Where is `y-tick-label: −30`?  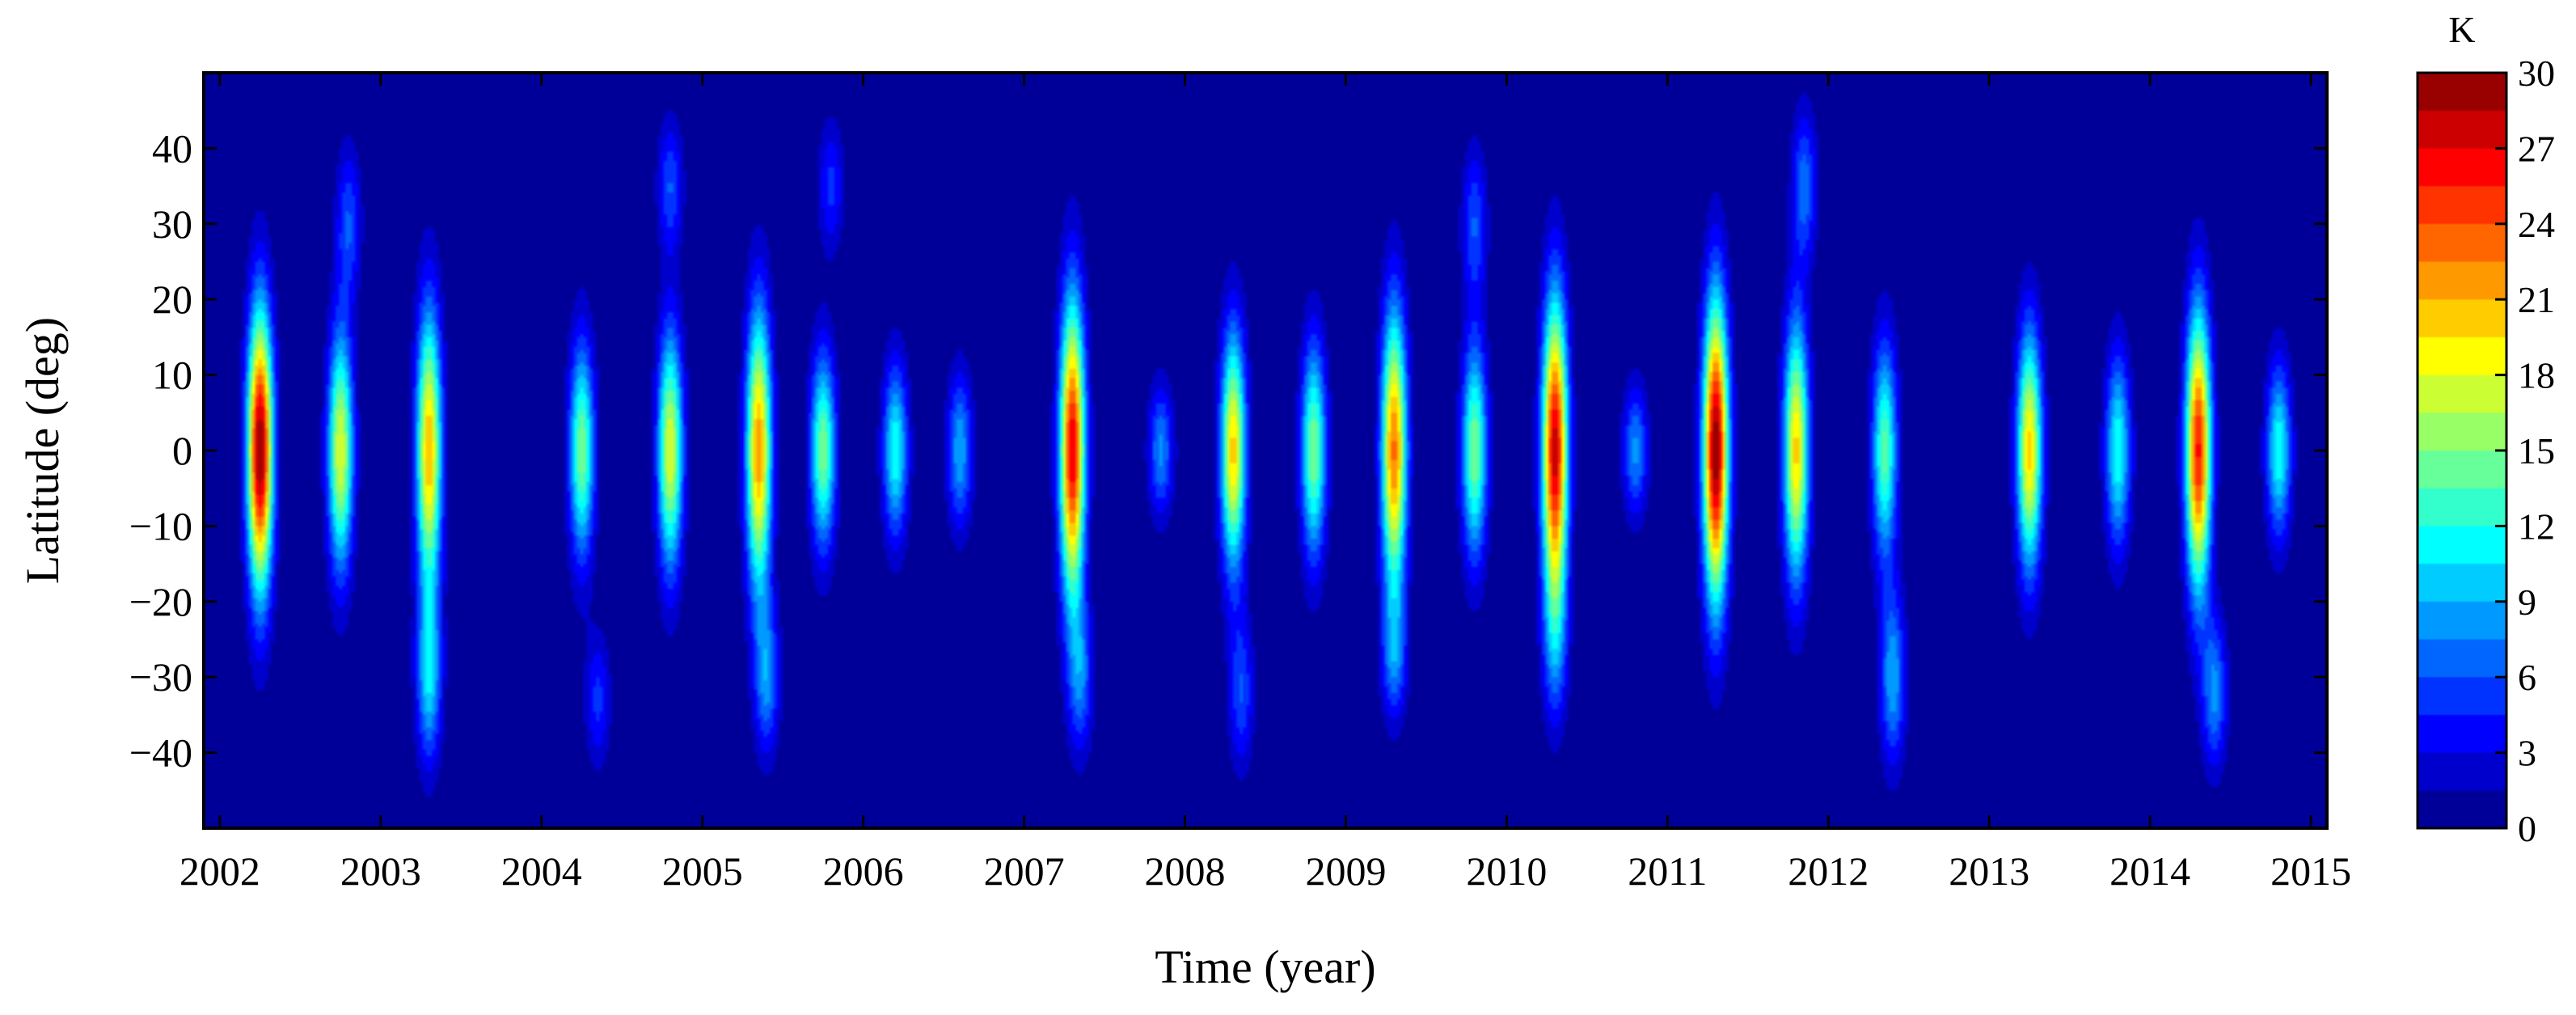
y-tick-label: −30 is located at coordinates (160, 677).